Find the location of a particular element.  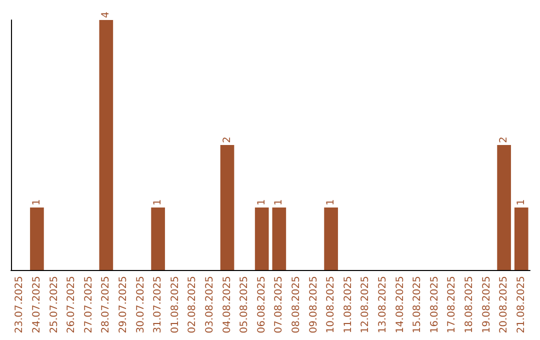

x-tick-label: 17.08.2025 is located at coordinates (452, 305).